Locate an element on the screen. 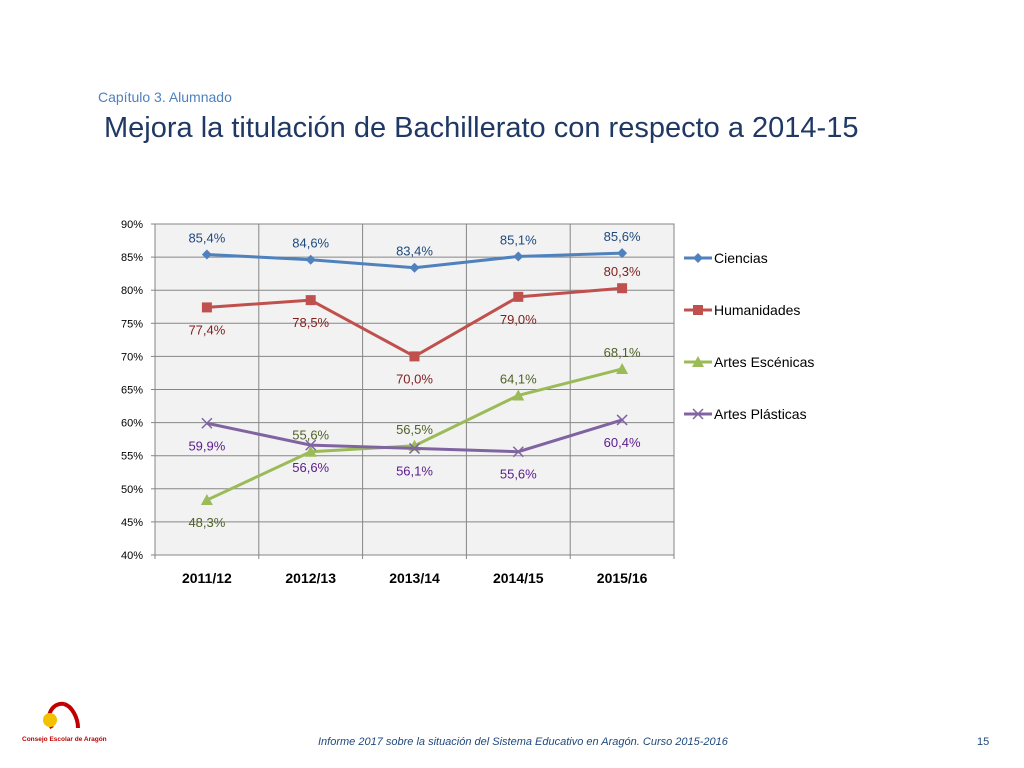  x-tick-label: 2015/16 is located at coordinates (622, 578).